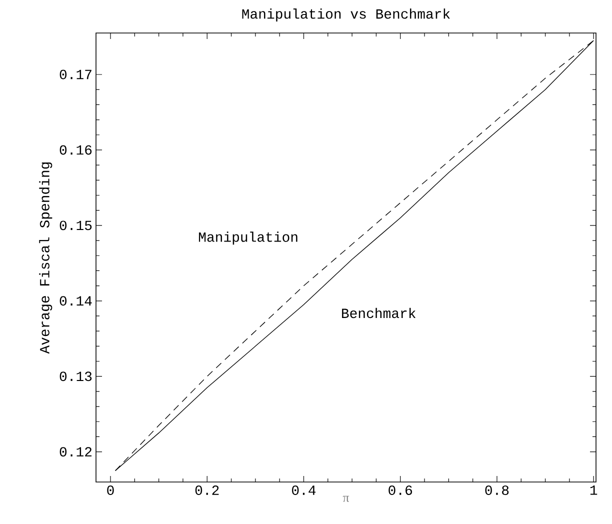 The width and height of the screenshot is (612, 524). Describe the element at coordinates (594, 490) in the screenshot. I see `x-tick-label: 1` at that location.